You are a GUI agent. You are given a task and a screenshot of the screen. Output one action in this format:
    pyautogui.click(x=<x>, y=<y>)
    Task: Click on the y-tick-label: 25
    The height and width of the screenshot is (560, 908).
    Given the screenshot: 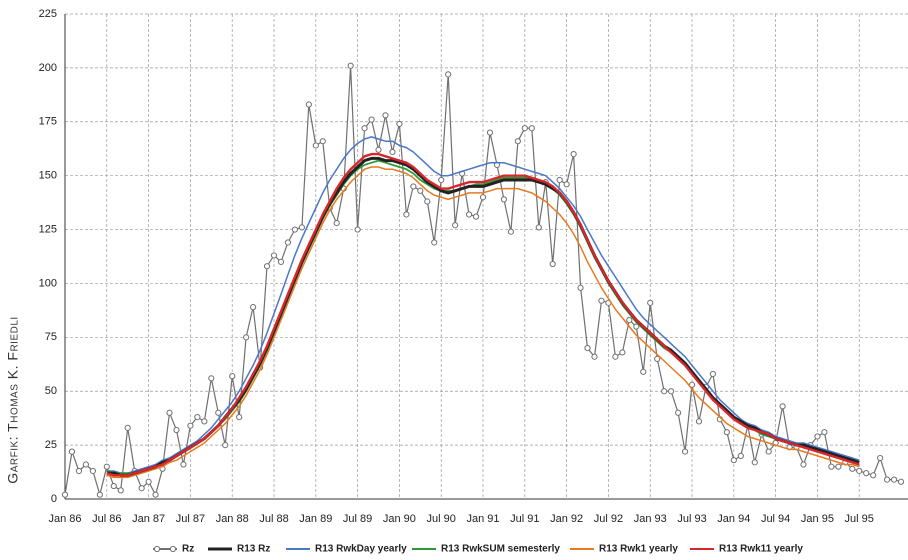 What is the action you would take?
    pyautogui.click(x=51, y=445)
    